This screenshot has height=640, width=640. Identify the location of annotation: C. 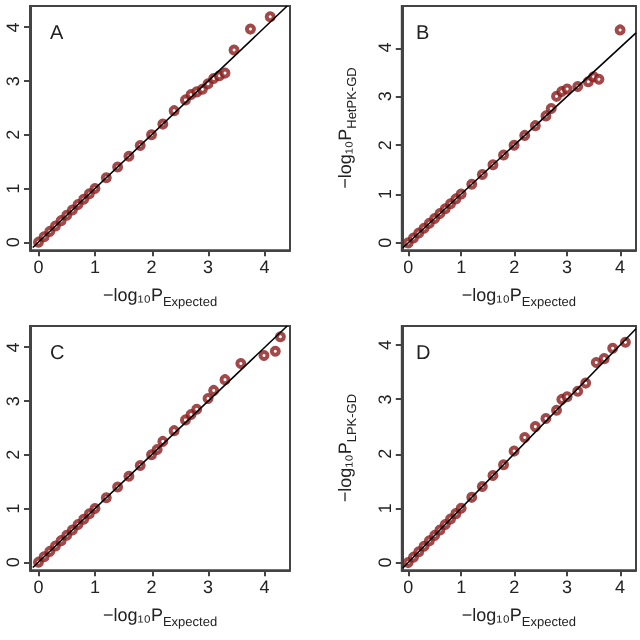
(57, 354).